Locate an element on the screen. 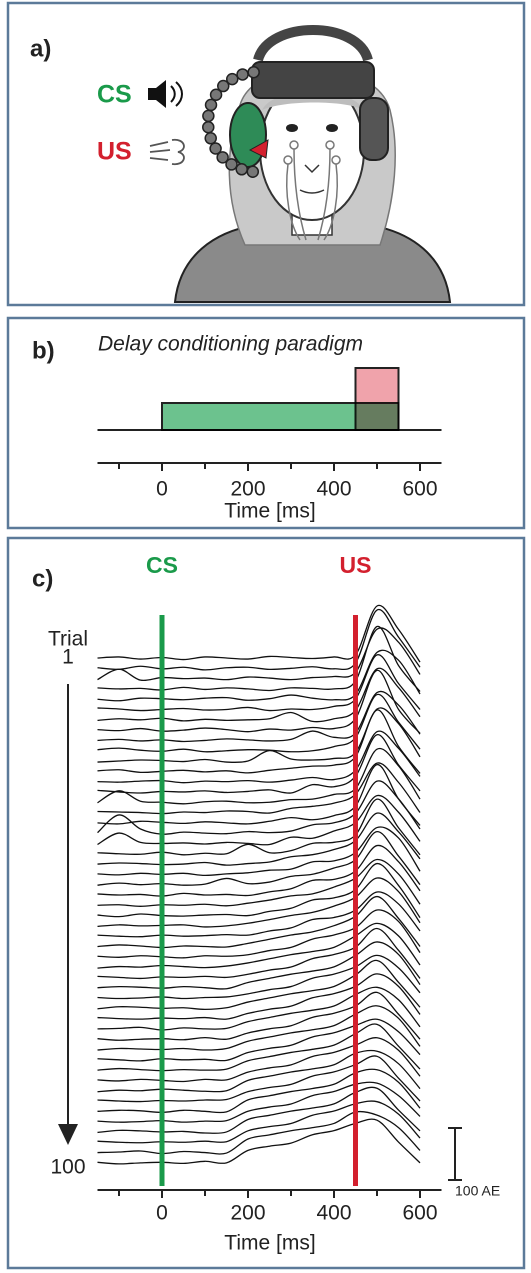 Image resolution: width=531 pixels, height=1273 pixels. onset-label: US is located at coordinates (356, 565).